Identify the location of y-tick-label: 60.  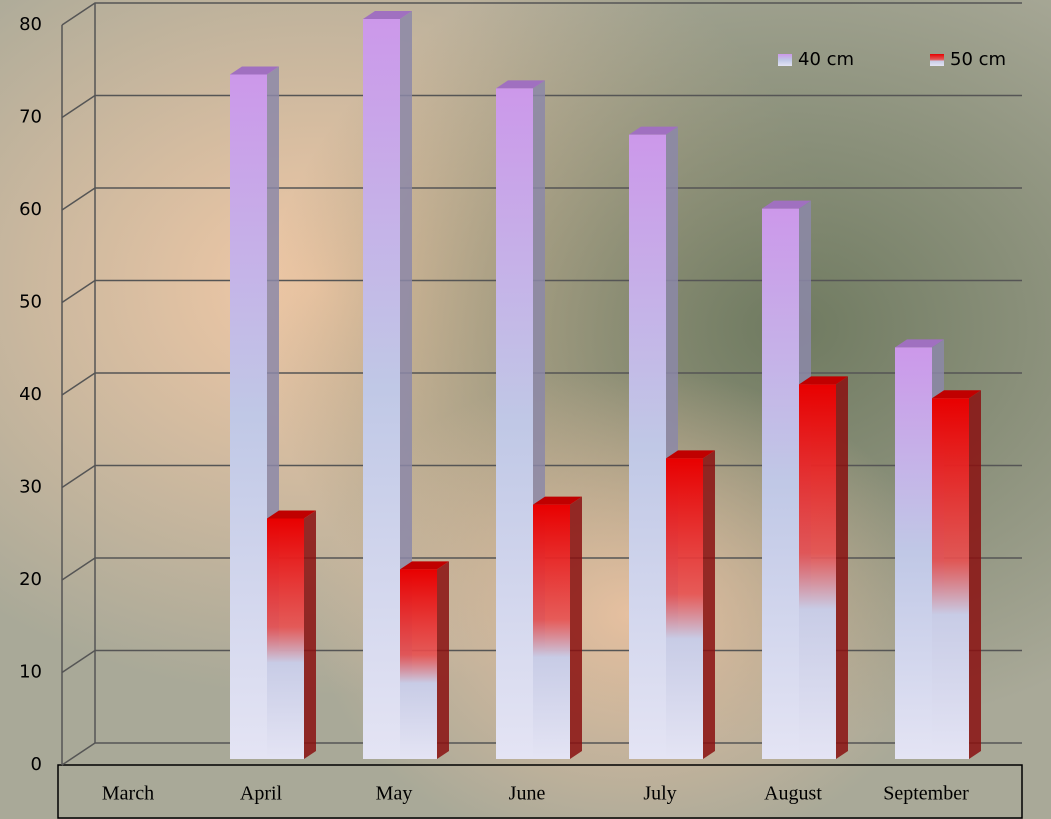
(30, 209).